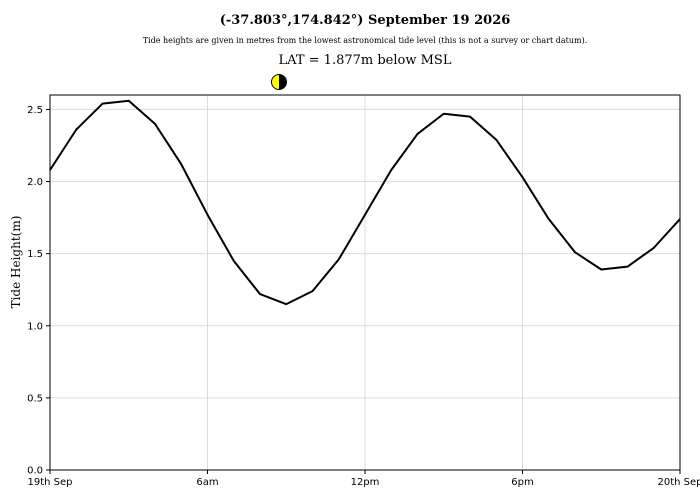 The width and height of the screenshot is (700, 500). I want to click on moon-icon, so click(279, 82).